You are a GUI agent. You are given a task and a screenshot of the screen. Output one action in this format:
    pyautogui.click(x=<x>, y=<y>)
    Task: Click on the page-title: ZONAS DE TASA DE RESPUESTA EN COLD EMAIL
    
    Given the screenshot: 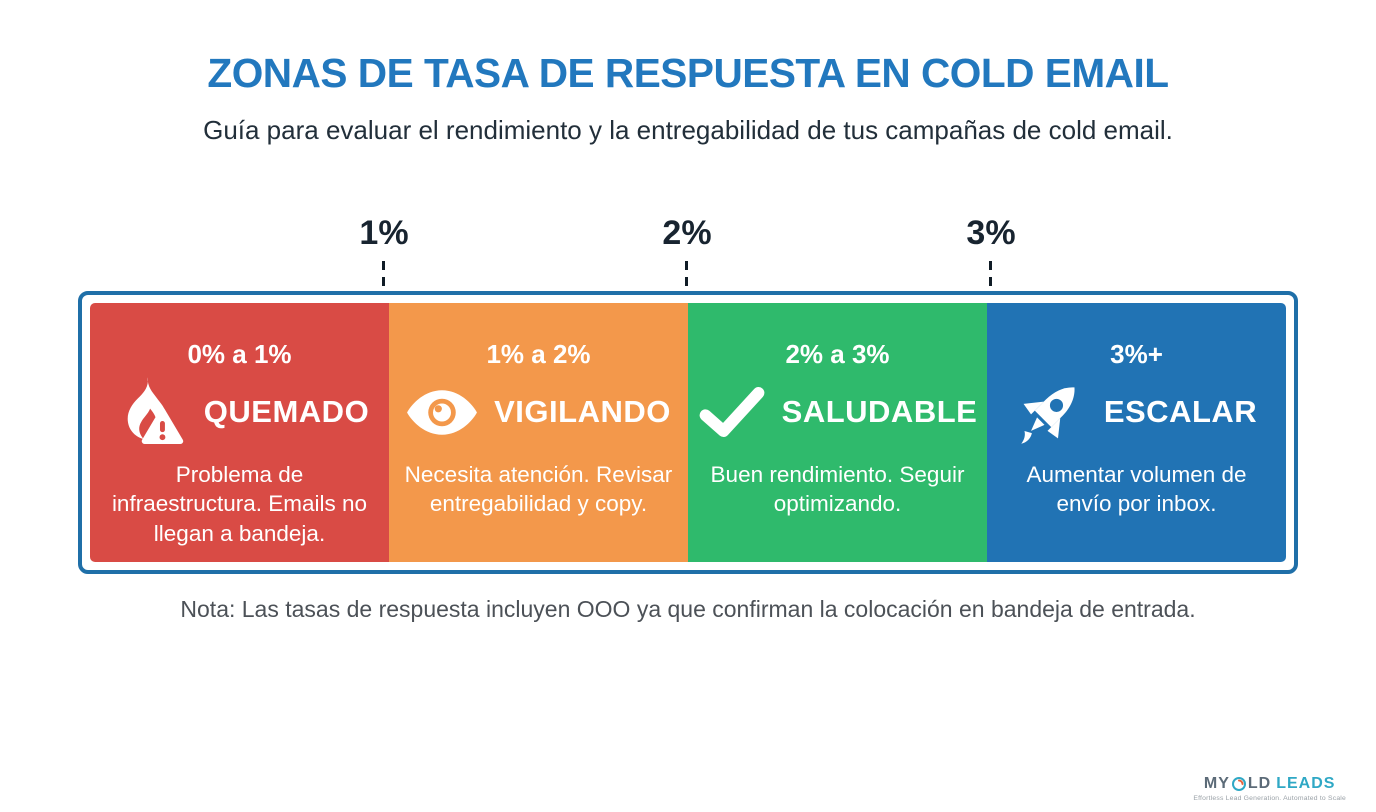 What is the action you would take?
    pyautogui.click(x=688, y=73)
    